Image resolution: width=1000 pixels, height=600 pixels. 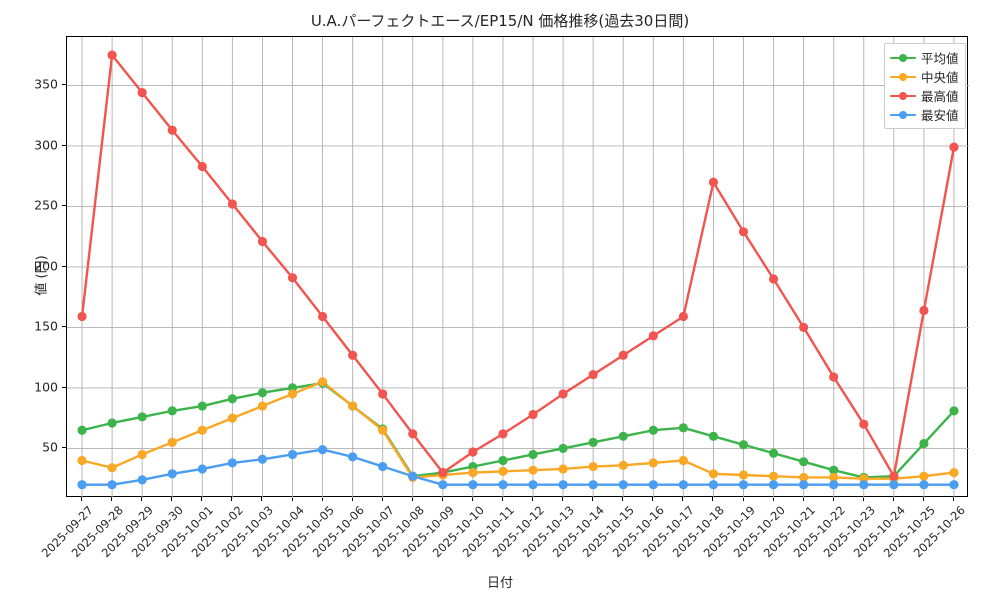 What do you see at coordinates (46, 205) in the screenshot?
I see `y-tick-label: 250` at bounding box center [46, 205].